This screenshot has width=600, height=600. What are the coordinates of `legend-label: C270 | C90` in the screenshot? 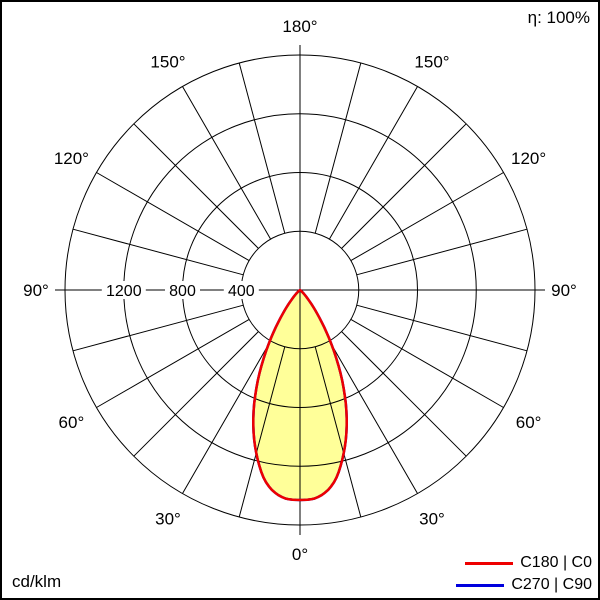 It's located at (551, 584).